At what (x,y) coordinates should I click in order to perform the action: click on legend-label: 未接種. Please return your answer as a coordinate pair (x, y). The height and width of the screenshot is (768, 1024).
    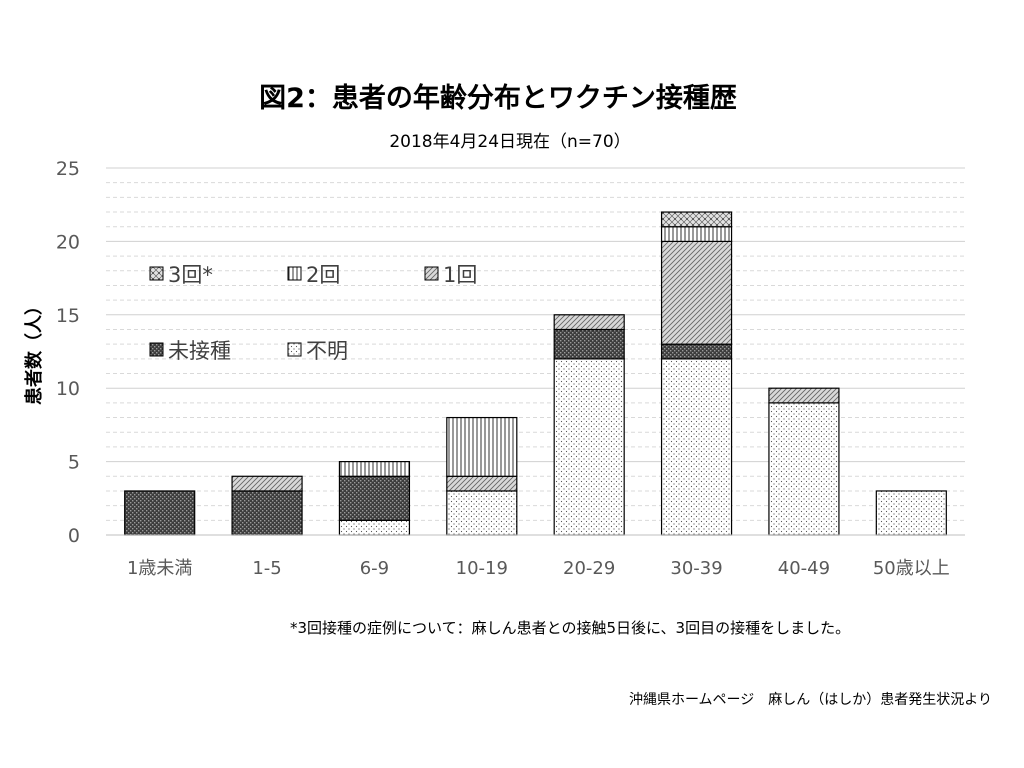
    Looking at the image, I should click on (199, 351).